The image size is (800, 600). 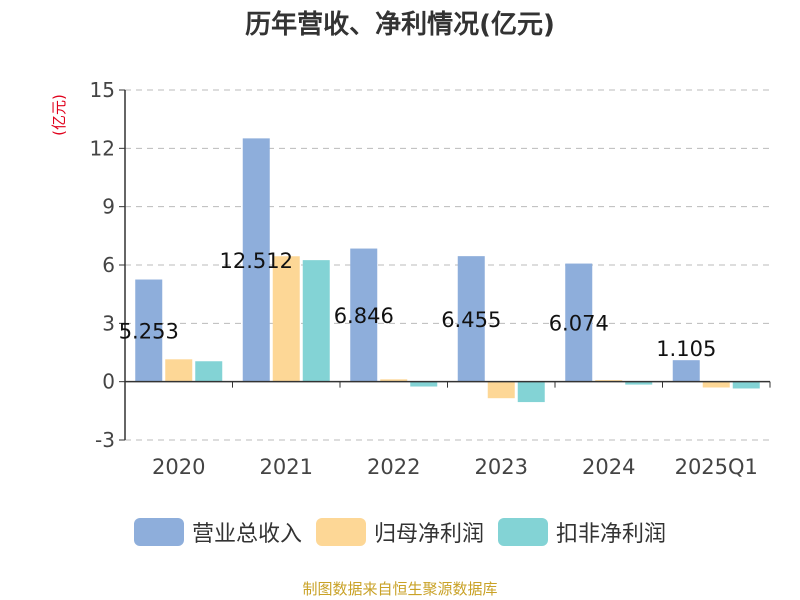 What do you see at coordinates (108, 323) in the screenshot?
I see `y-tick-label: 3` at bounding box center [108, 323].